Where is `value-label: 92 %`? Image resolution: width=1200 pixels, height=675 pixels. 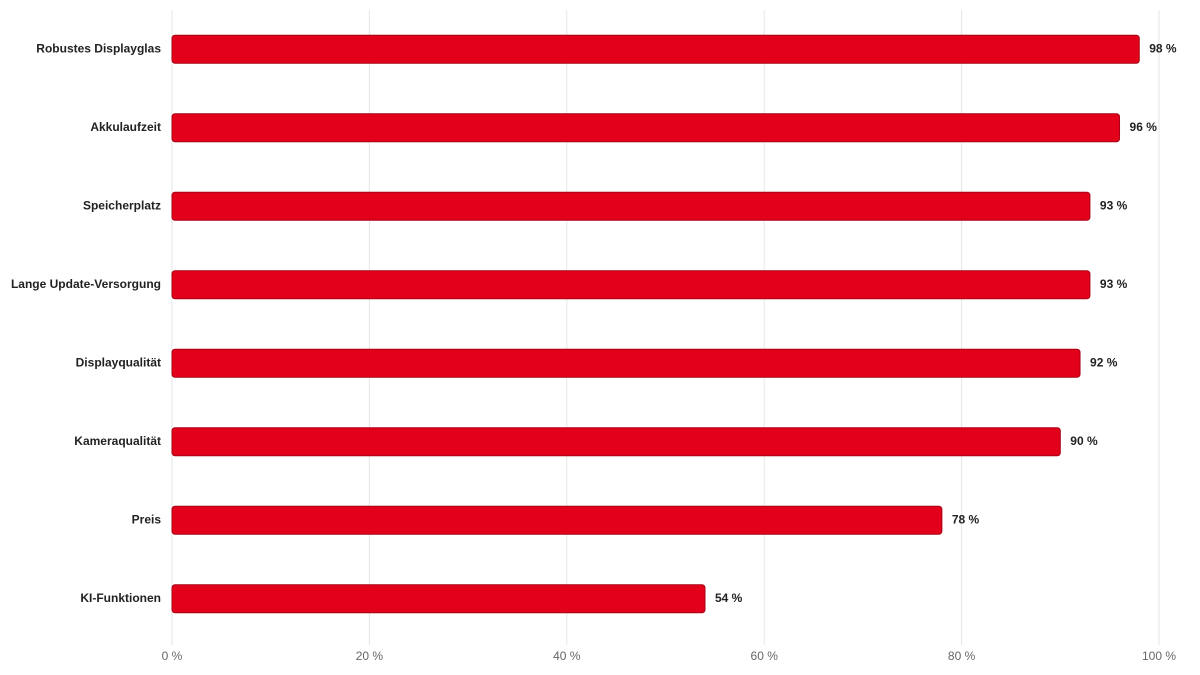 value-label: 92 % is located at coordinates (1104, 362).